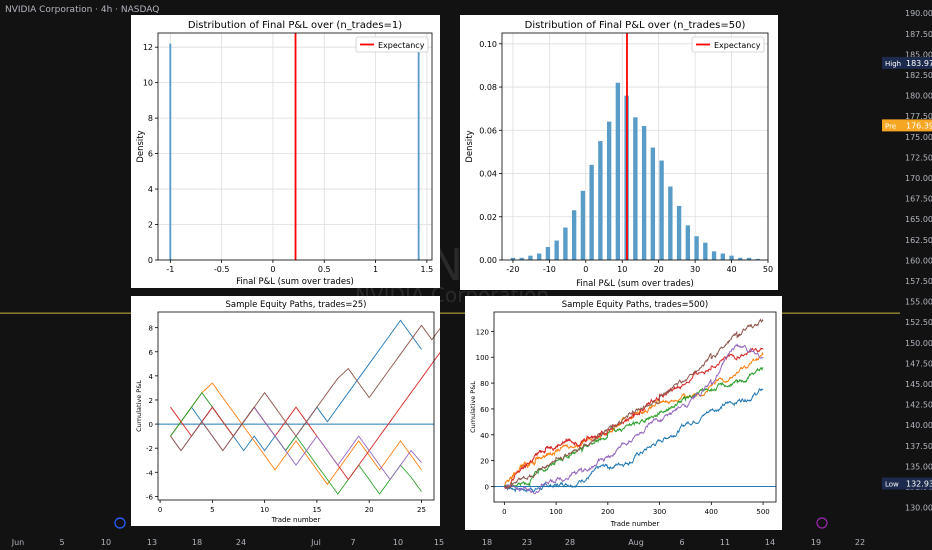 The height and width of the screenshot is (550, 932). I want to click on price-tick-label: 160.00, so click(918, 260).